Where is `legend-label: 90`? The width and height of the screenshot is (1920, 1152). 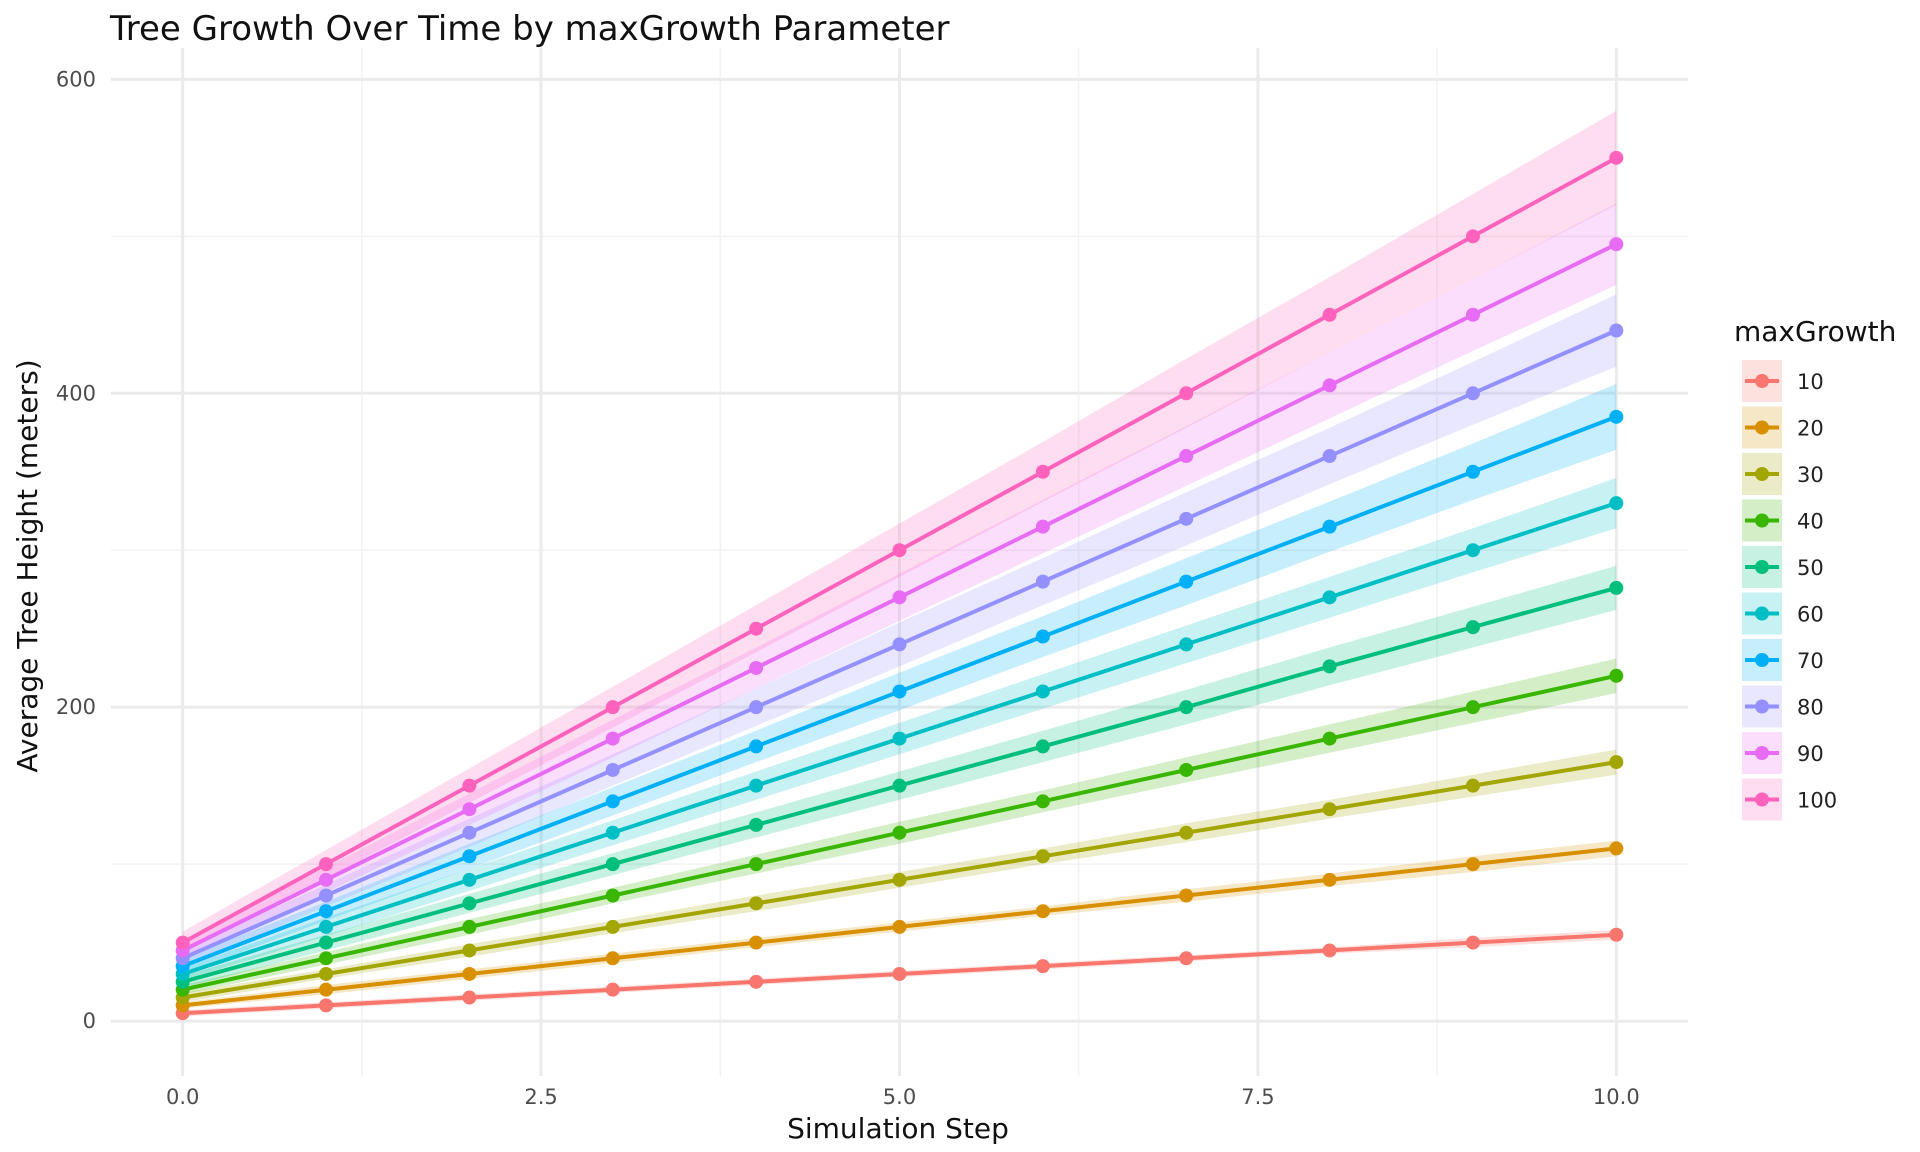 legend-label: 90 is located at coordinates (1810, 754).